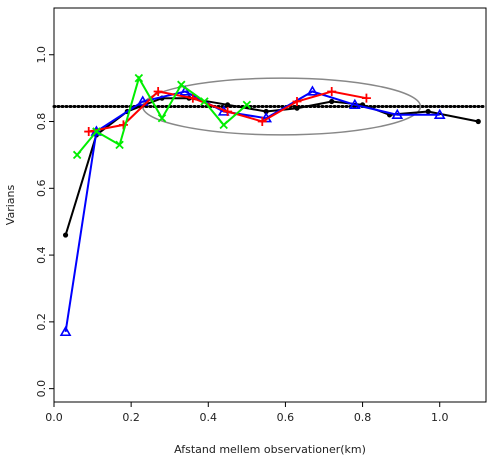 The height and width of the screenshot is (463, 490). Describe the element at coordinates (246, 413) in the screenshot. I see `x-axis: 0.0 0.2 0.4 0.6 0.8 1.0` at that location.